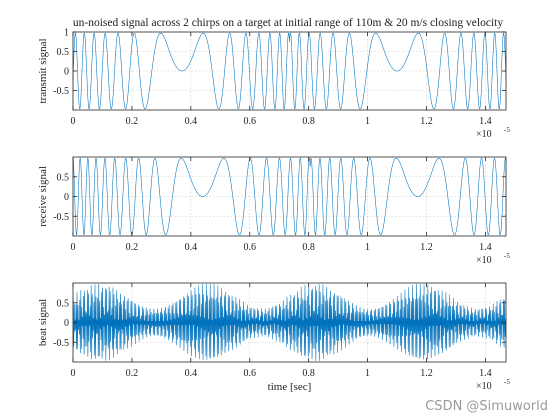  What do you see at coordinates (43, 196) in the screenshot?
I see `y-axis-label: receive signal` at bounding box center [43, 196].